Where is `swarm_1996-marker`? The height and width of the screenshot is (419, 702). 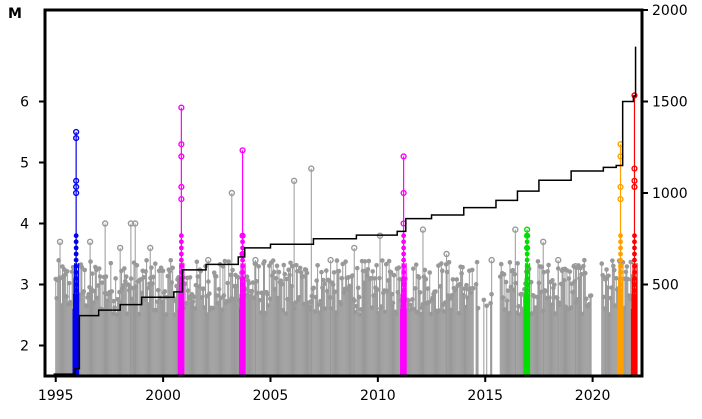
swarm_1996-marker is located at coordinates (76, 138).